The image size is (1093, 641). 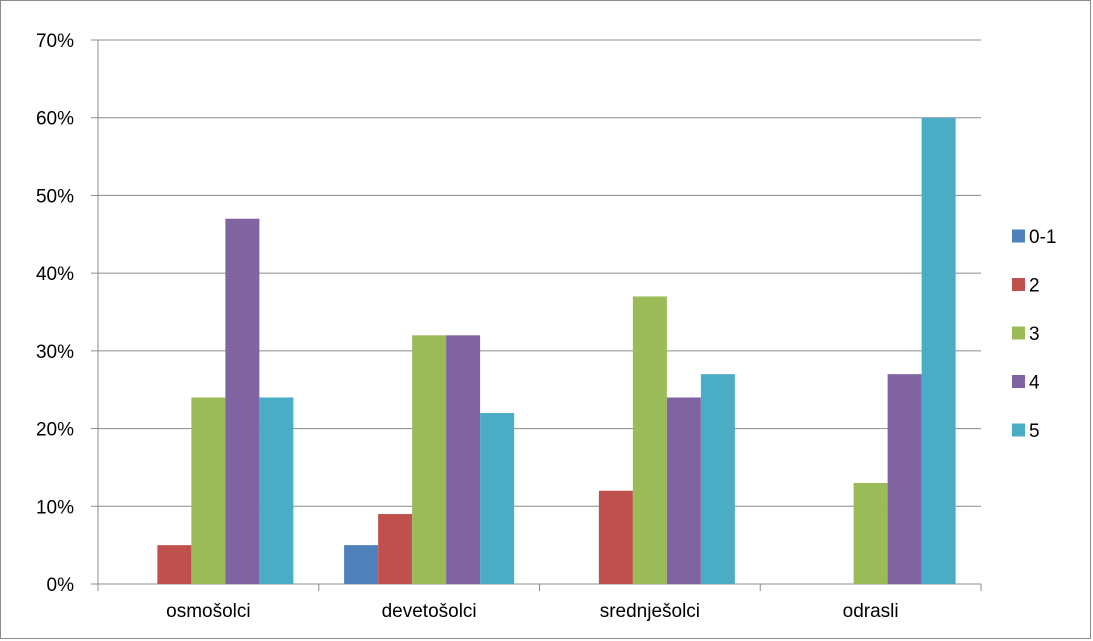 I want to click on legend-label: 3, so click(x=1034, y=334).